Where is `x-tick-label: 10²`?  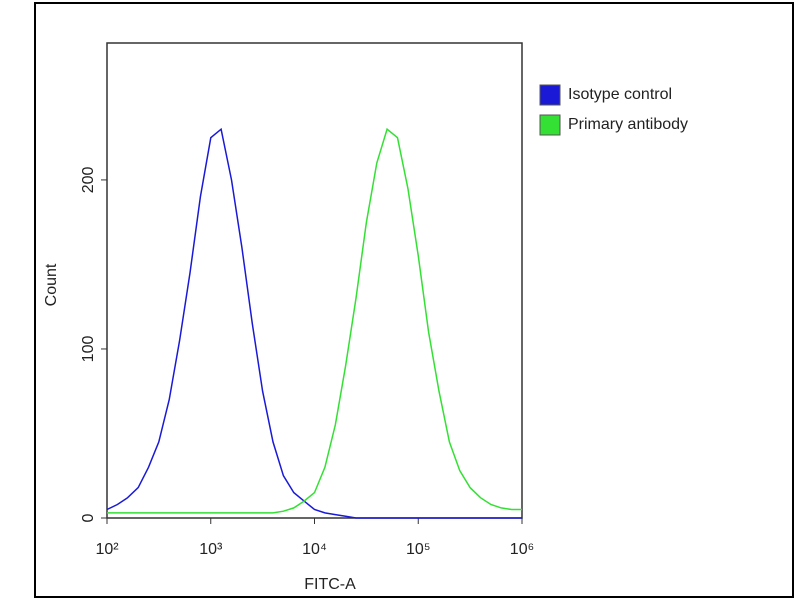
x-tick-label: 10² is located at coordinates (107, 549).